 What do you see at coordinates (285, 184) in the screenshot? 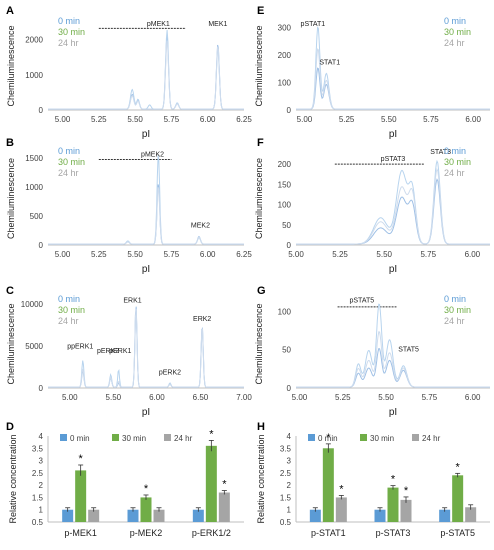
I see `y-tick-label: 150` at bounding box center [285, 184].